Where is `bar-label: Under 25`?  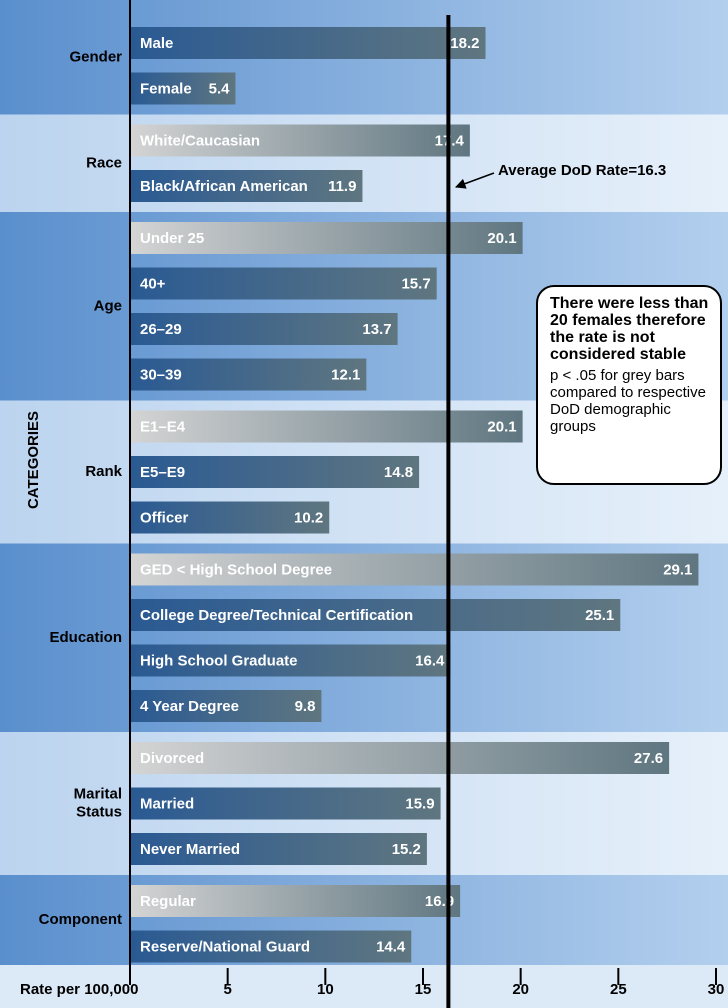 bar-label: Under 25 is located at coordinates (172, 238).